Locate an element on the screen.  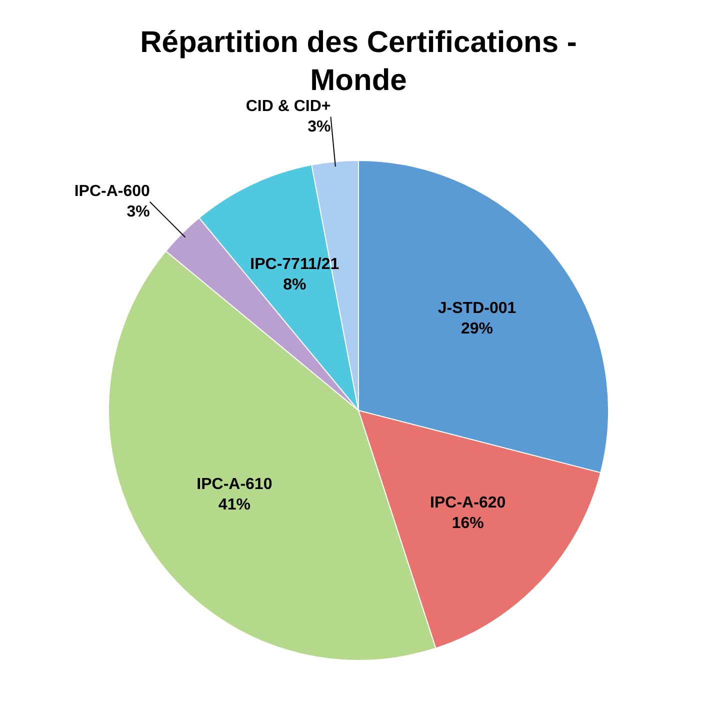
data-label: 16% is located at coordinates (468, 523).